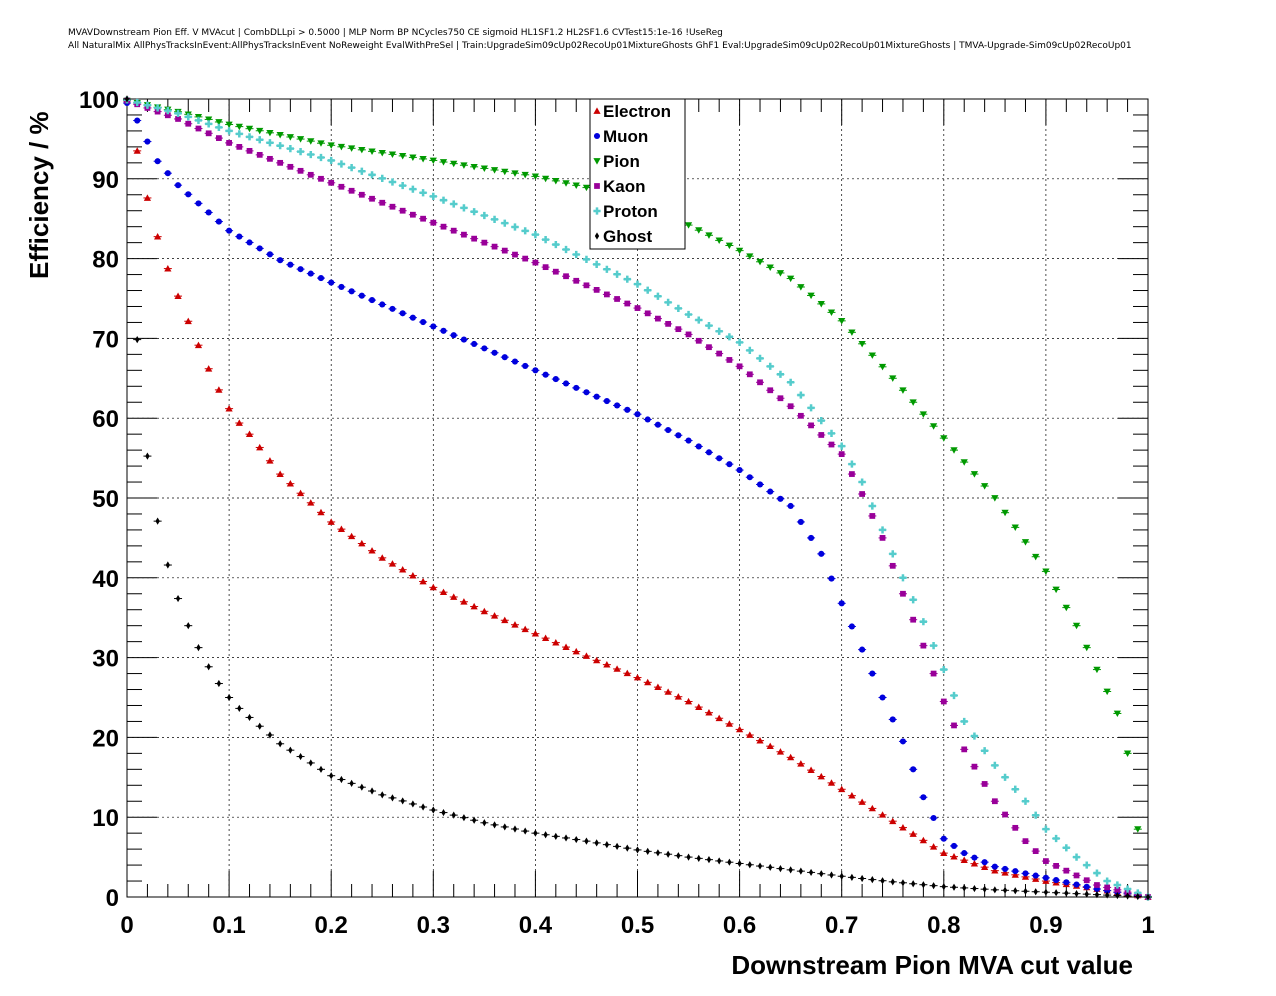 This screenshot has width=1276, height=996. What do you see at coordinates (1147, 925) in the screenshot?
I see `x-tick-label: 1` at bounding box center [1147, 925].